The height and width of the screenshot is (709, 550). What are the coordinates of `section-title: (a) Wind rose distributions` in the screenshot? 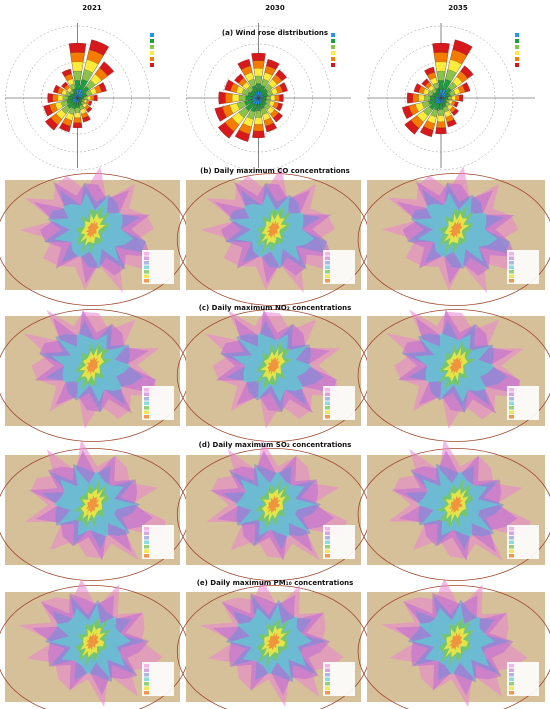 It's located at (275, 33).